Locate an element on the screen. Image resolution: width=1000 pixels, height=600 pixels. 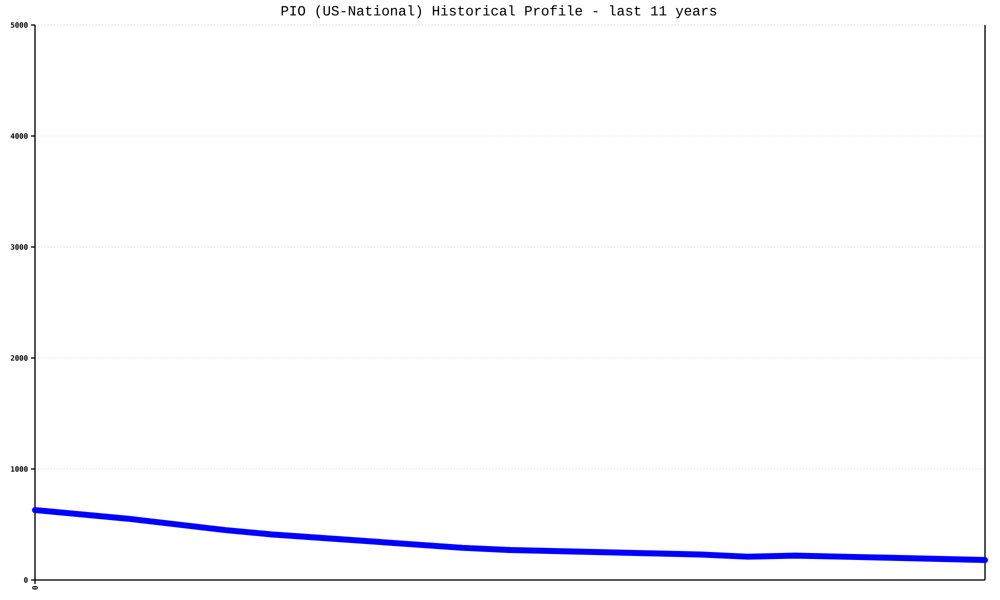
chart-title: PIO (US-National) Historical Profile - last 11 years is located at coordinates (499, 11).